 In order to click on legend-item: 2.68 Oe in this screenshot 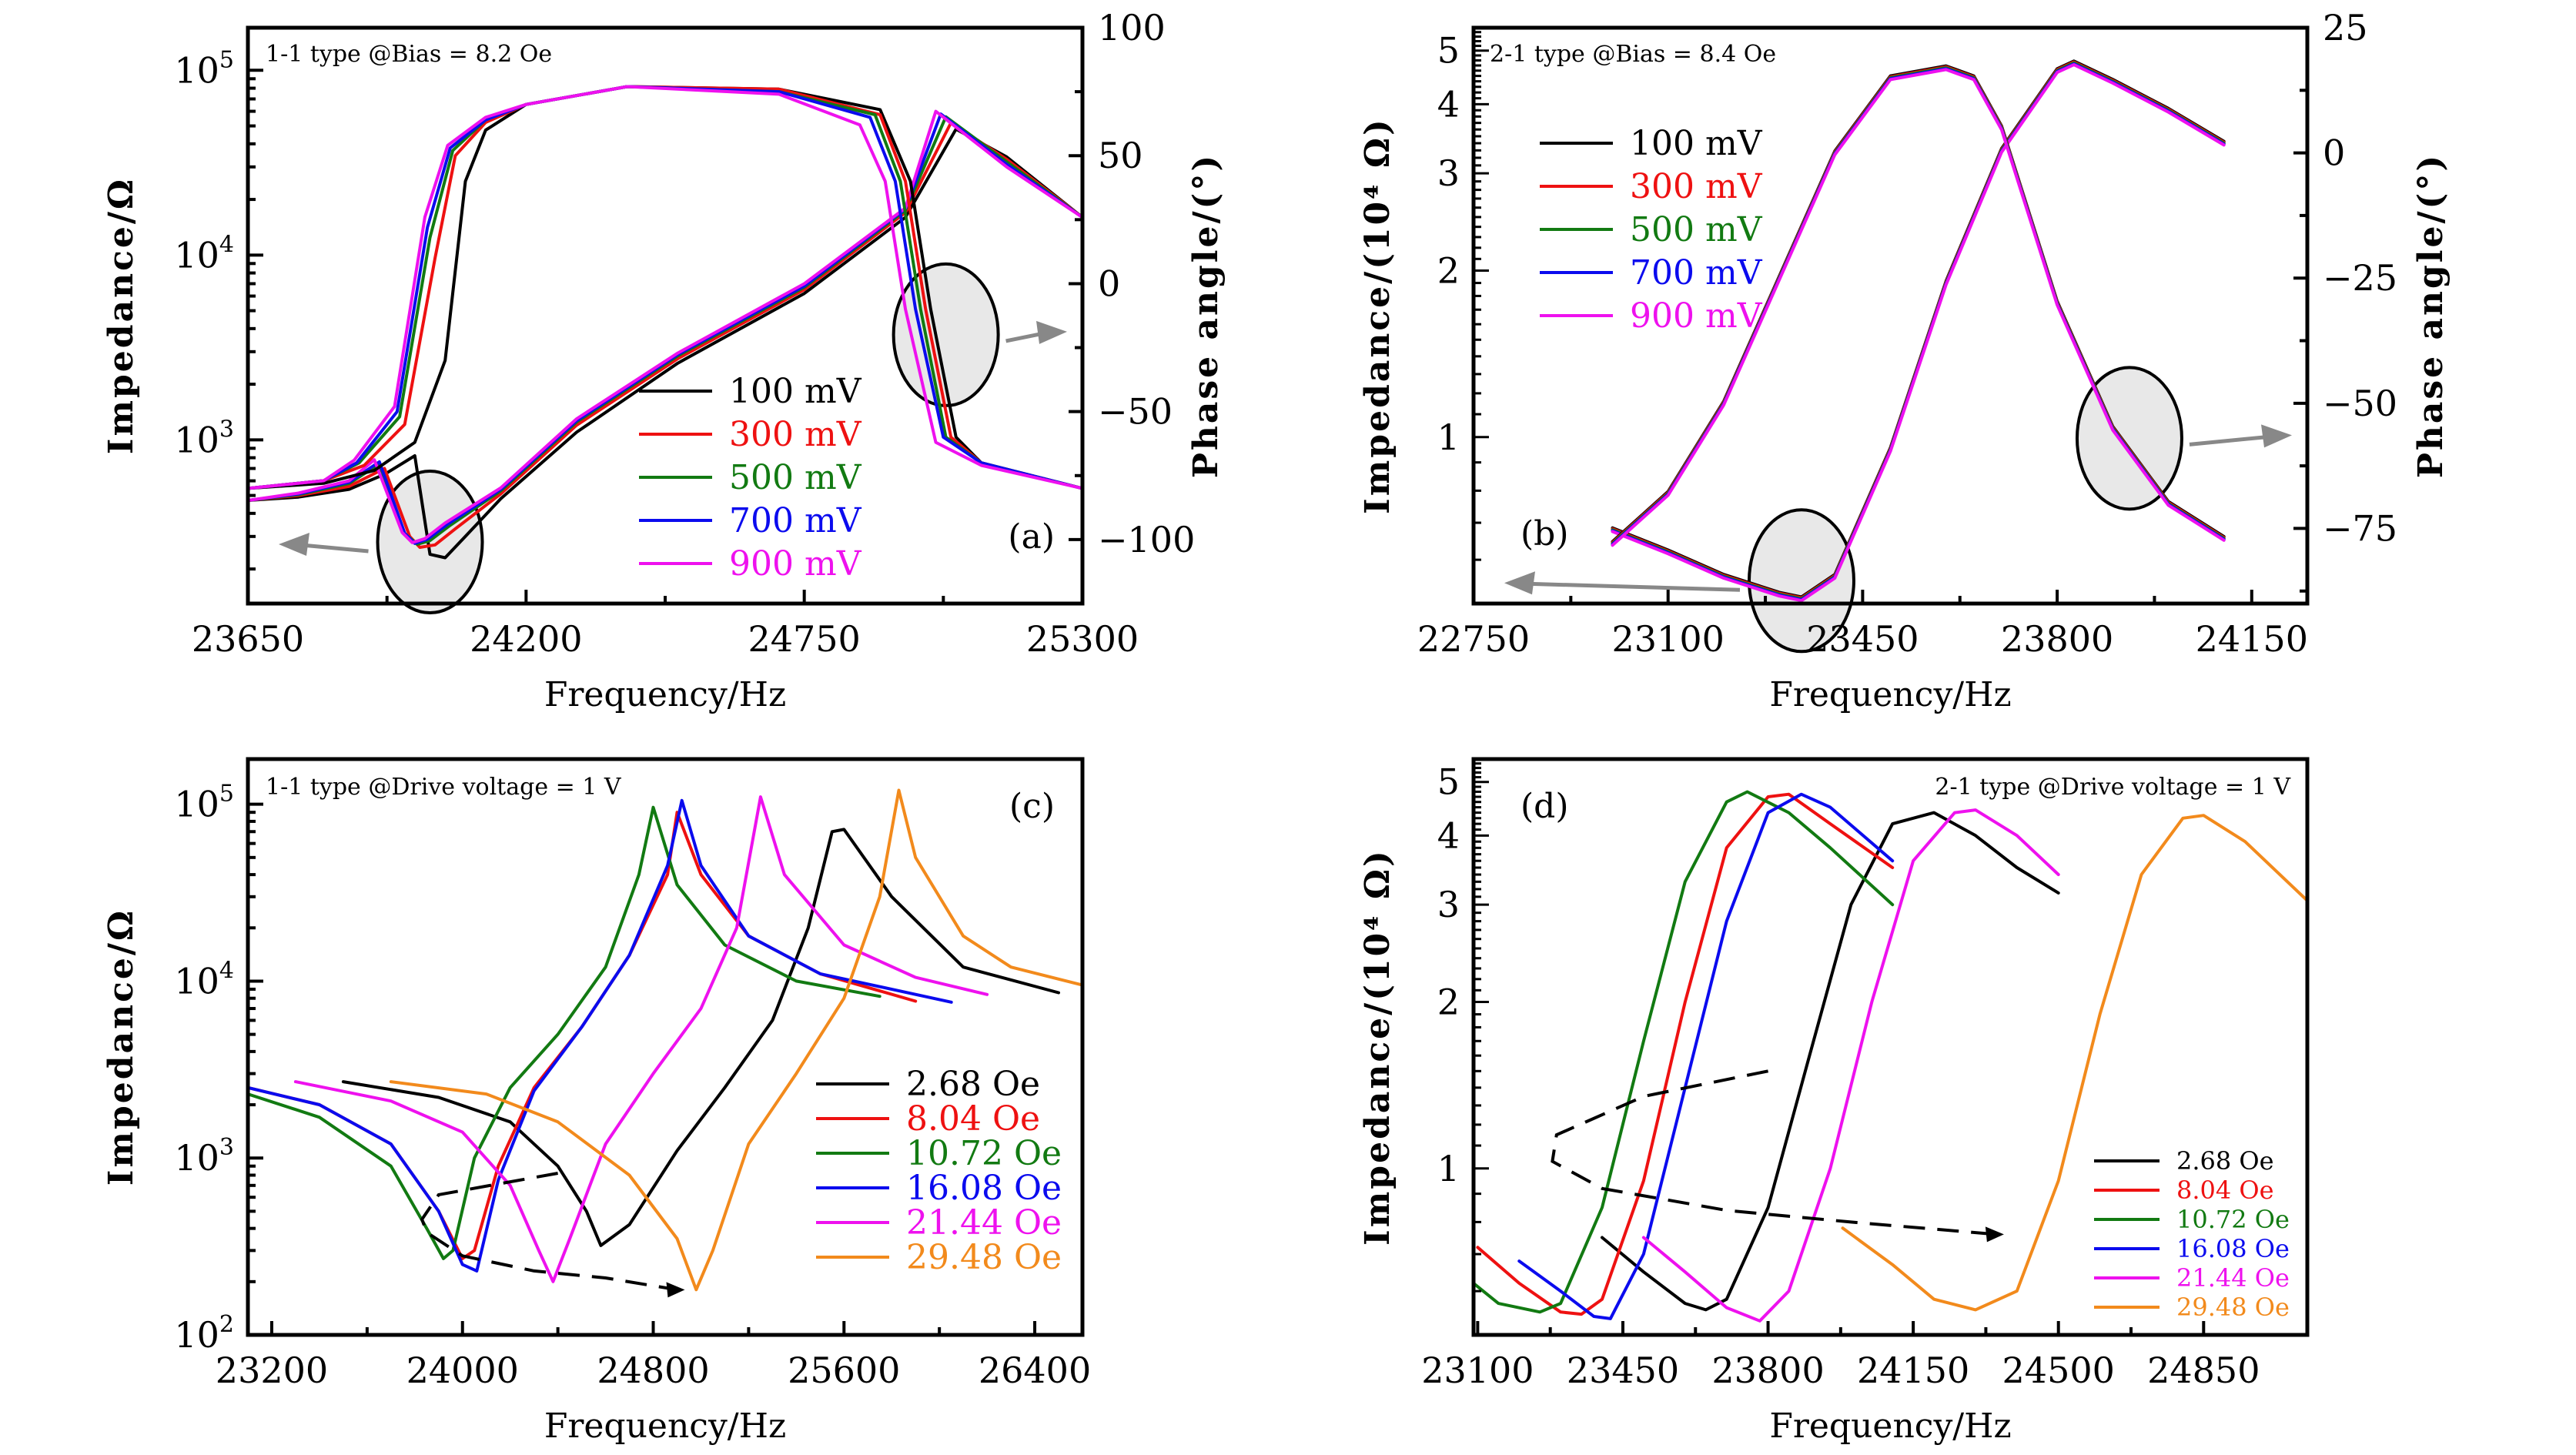, I will do `click(928, 1085)`.